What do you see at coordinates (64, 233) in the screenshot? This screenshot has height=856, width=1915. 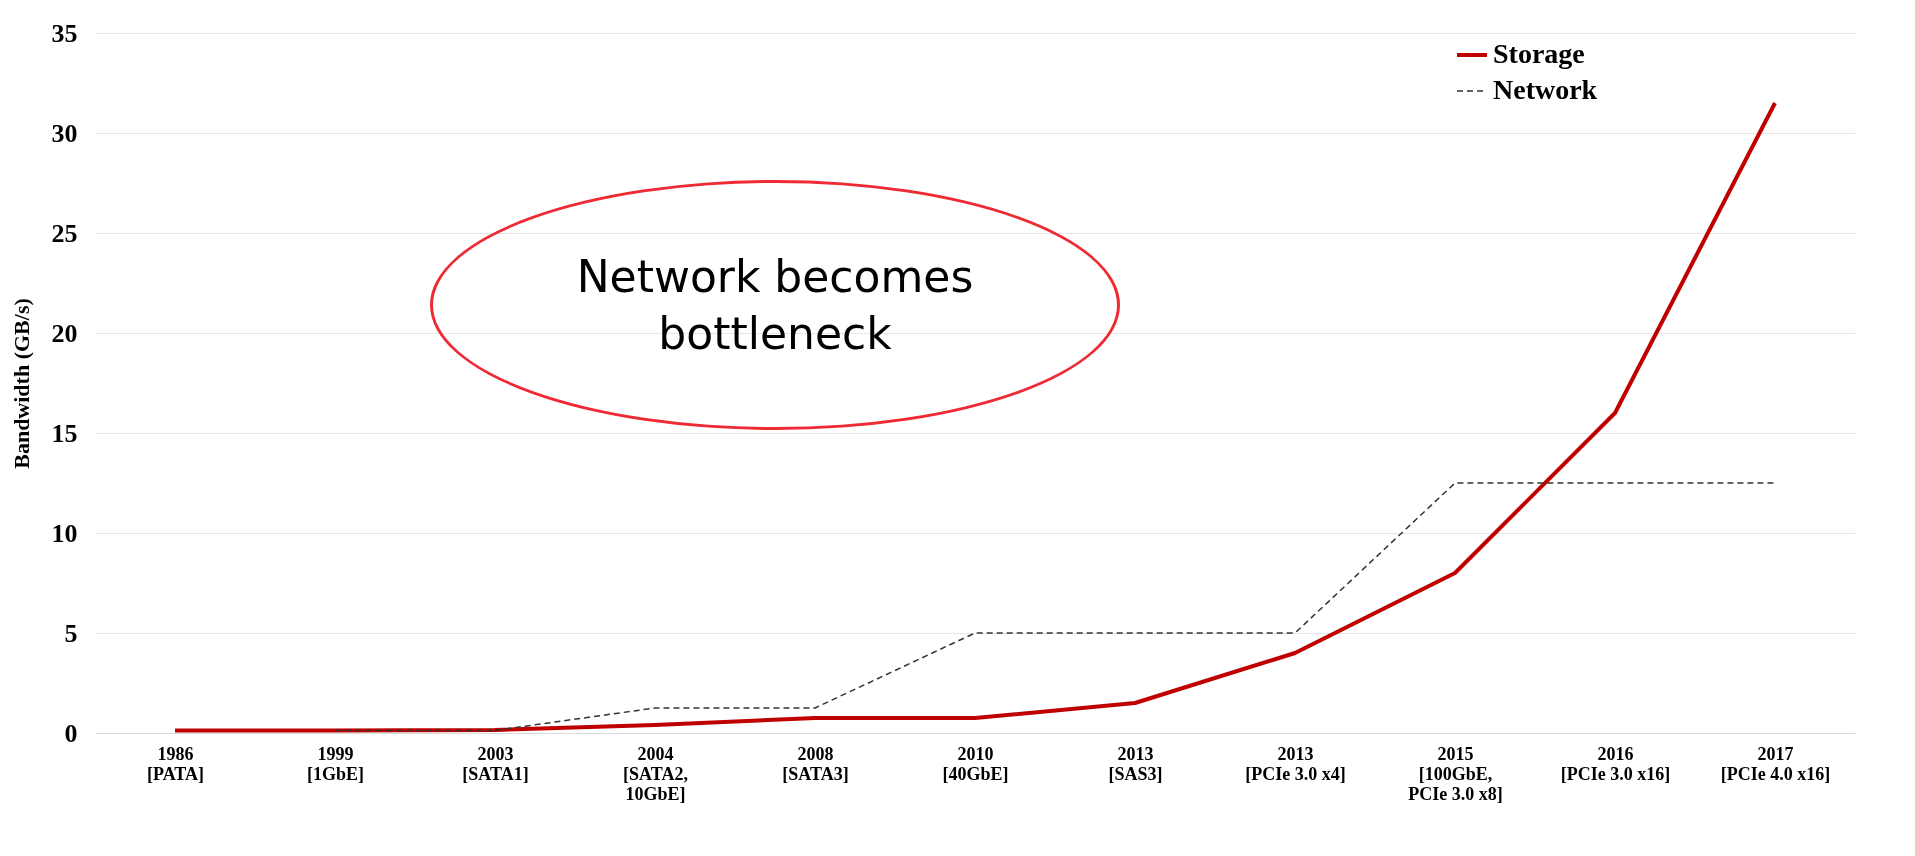 I see `y-tick-label: 25` at bounding box center [64, 233].